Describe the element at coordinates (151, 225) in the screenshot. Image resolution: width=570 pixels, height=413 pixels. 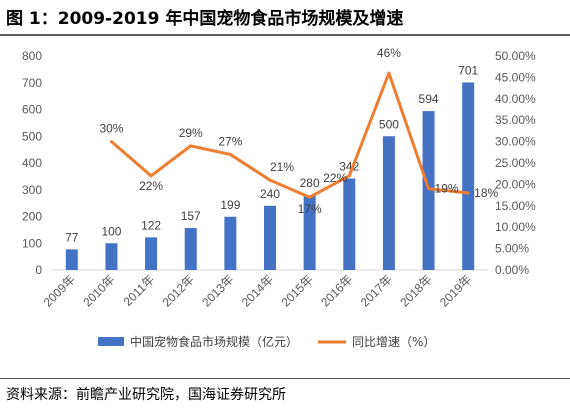
I see `bar-value-label: 122` at that location.